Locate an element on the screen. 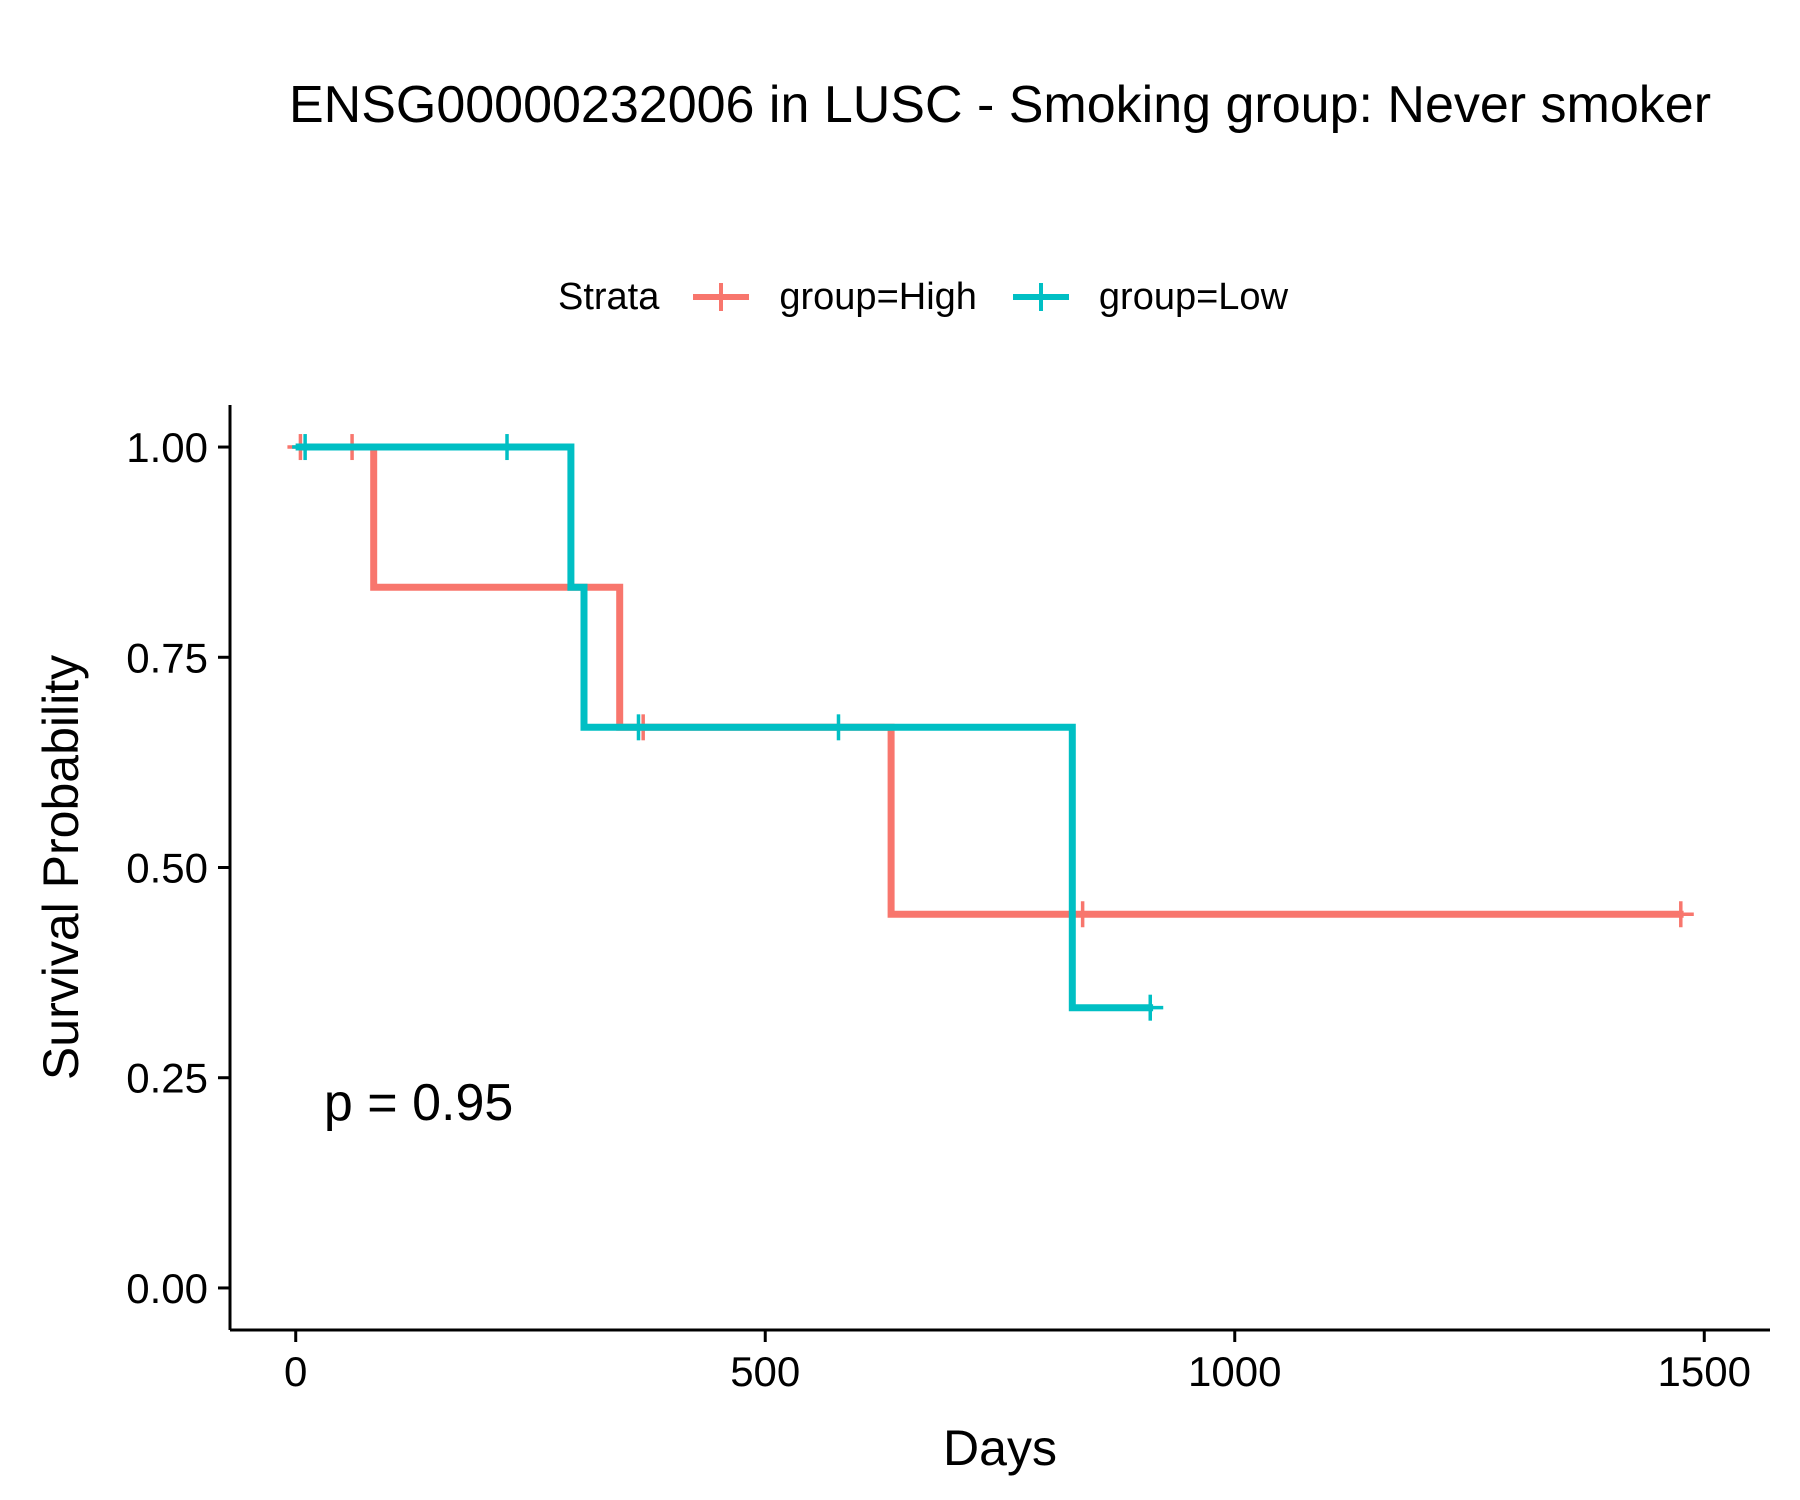  x-tick-label: 0 is located at coordinates (295, 1371).